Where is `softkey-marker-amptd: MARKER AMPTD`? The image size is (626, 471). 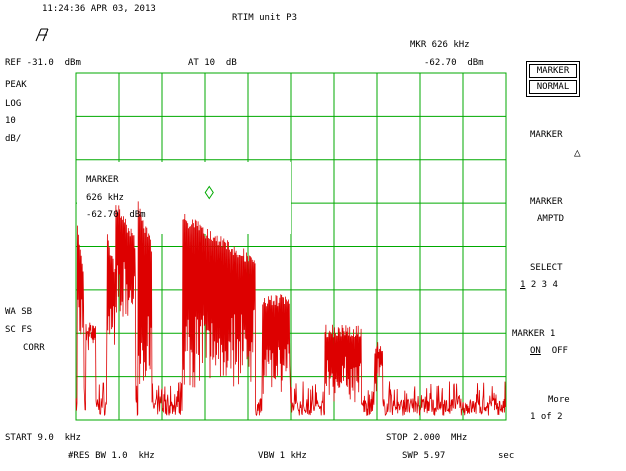
softkey-marker-amptd: MARKER AMPTD is located at coordinates (556, 211).